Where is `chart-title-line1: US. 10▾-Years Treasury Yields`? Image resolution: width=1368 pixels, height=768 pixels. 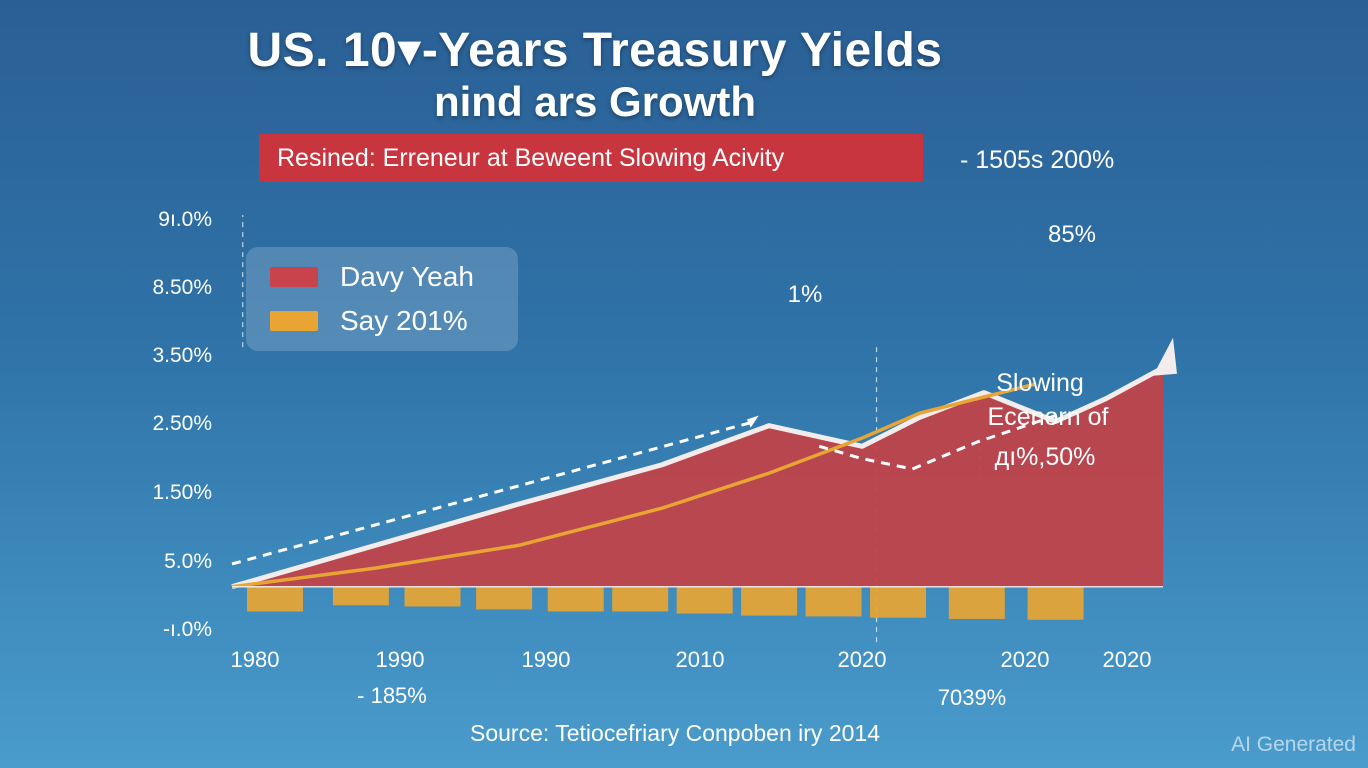 chart-title-line1: US. 10▾-Years Treasury Yields is located at coordinates (595, 50).